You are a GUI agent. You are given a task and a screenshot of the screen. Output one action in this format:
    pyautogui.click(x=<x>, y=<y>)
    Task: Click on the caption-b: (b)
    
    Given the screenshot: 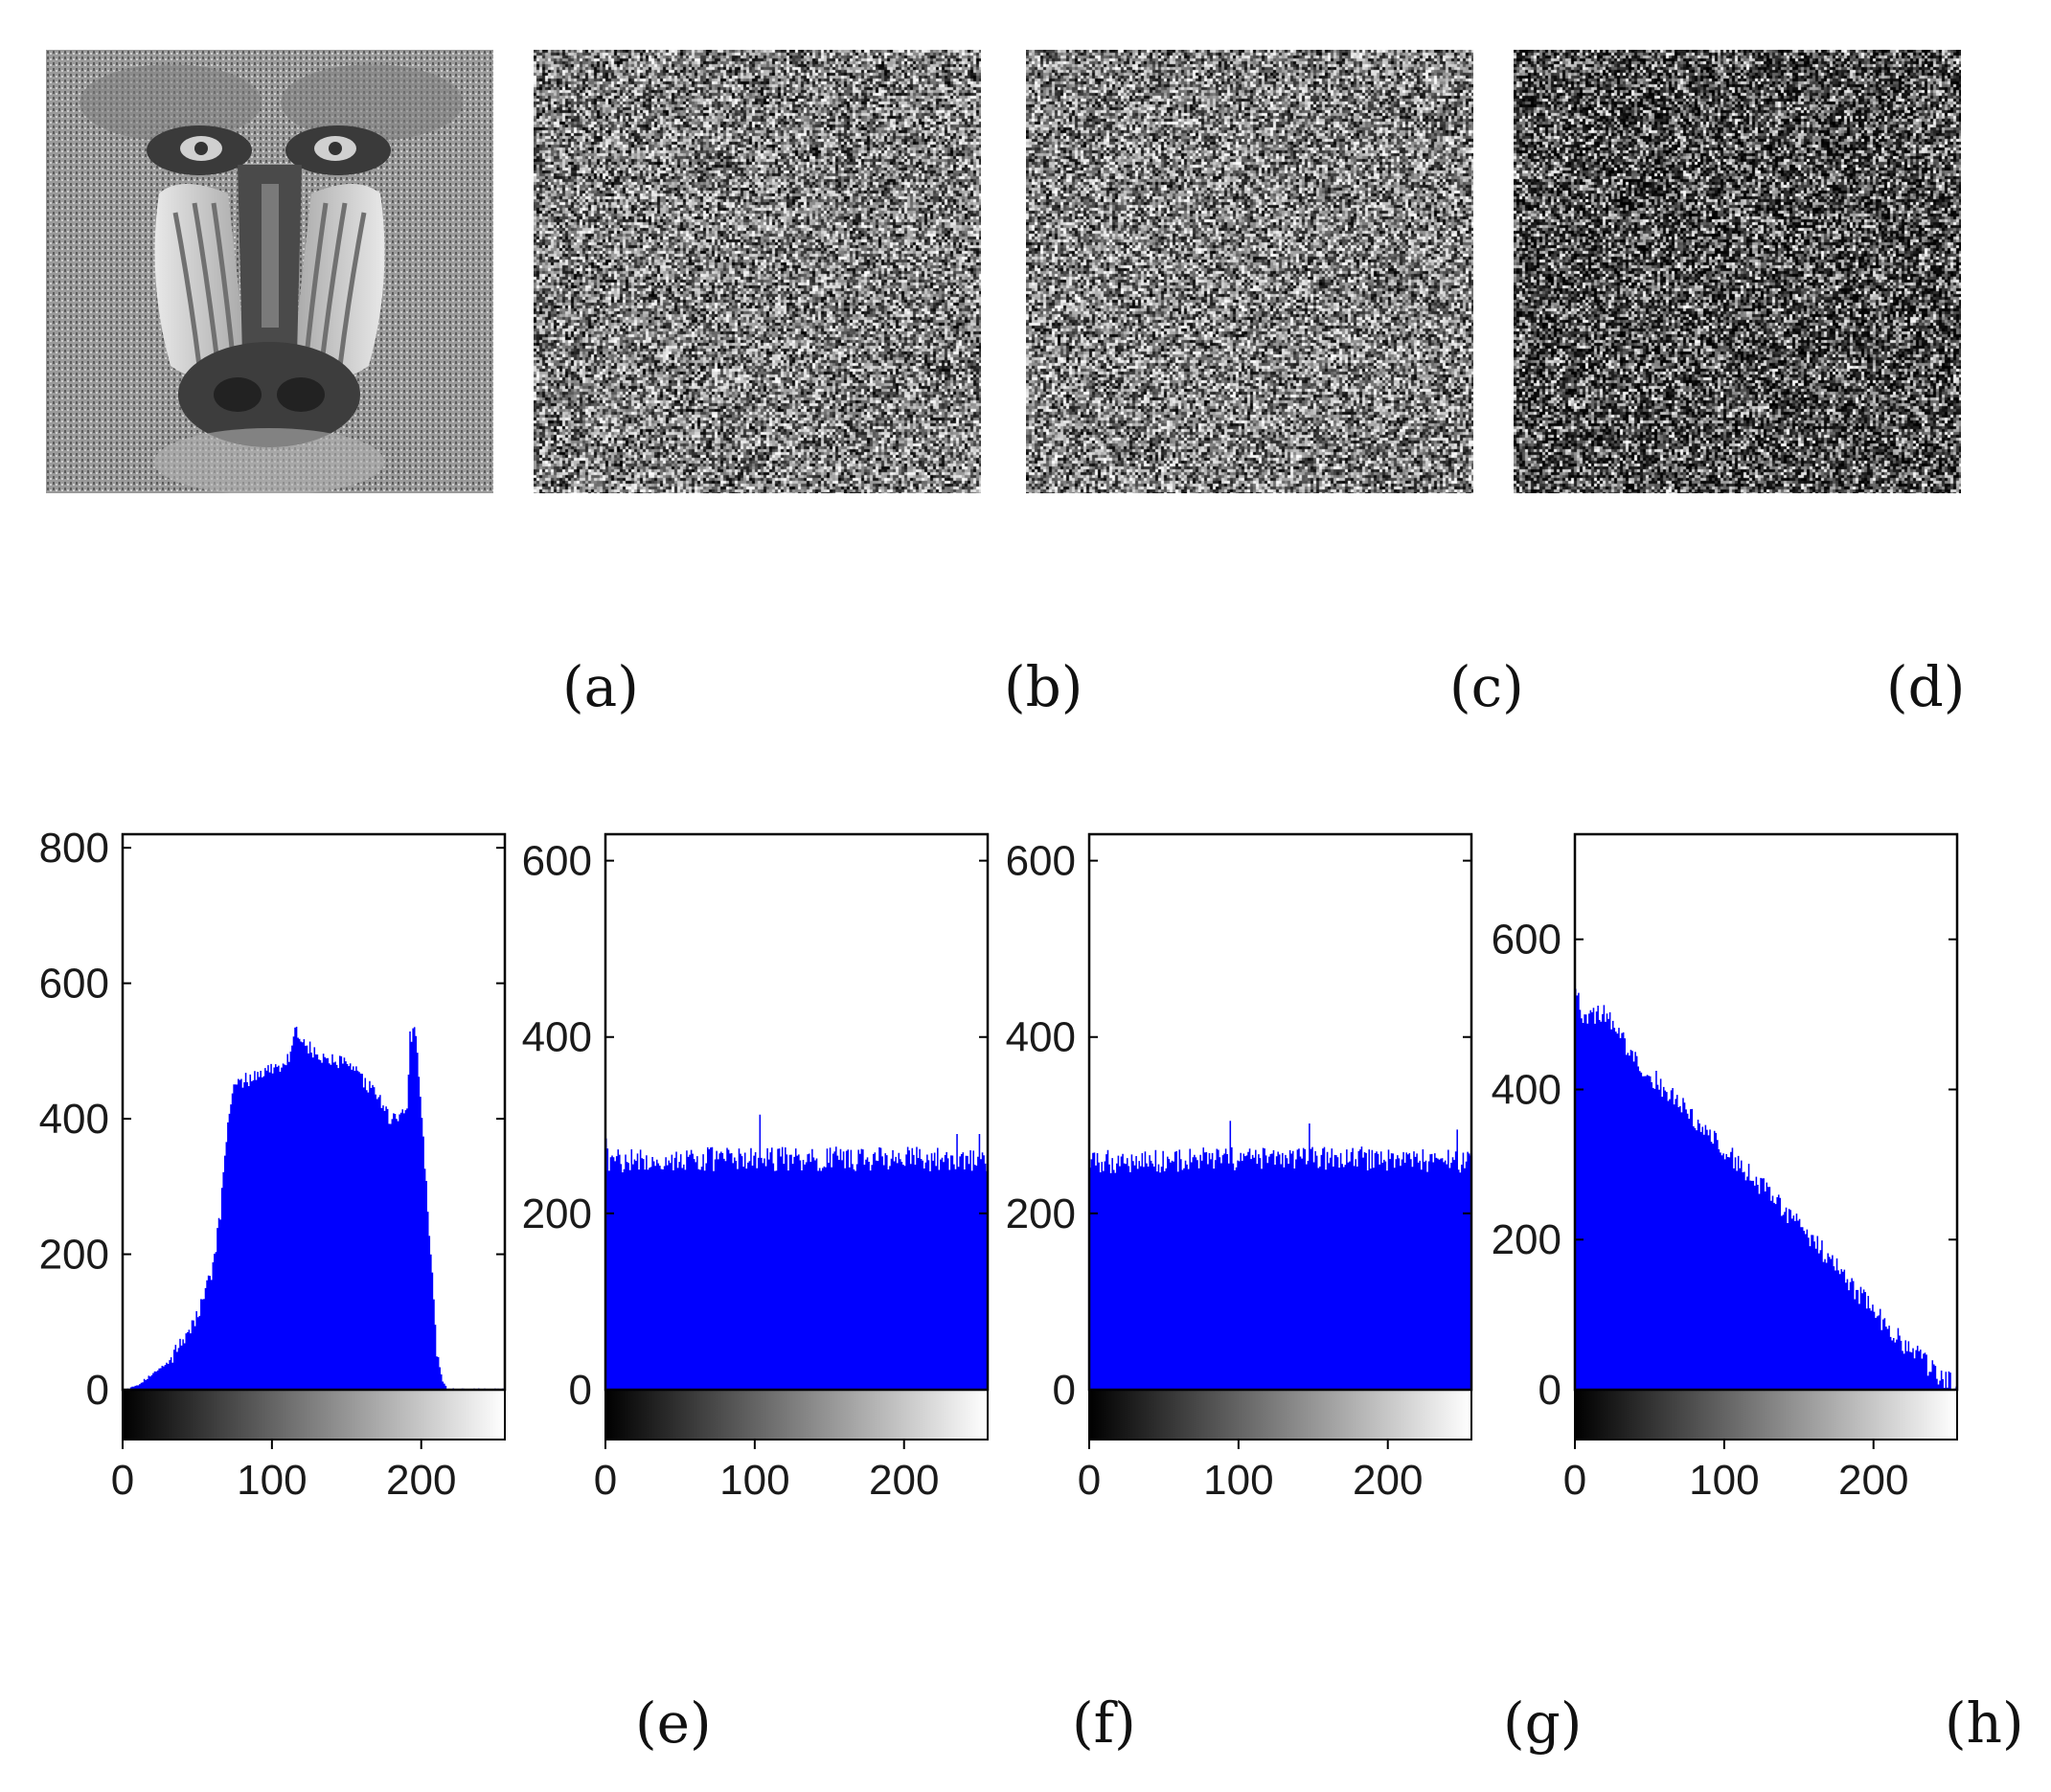 What is the action you would take?
    pyautogui.click(x=1043, y=686)
    